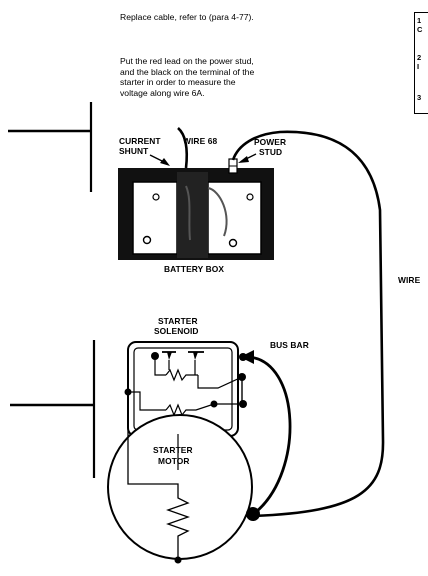 Image resolution: width=428 pixels, height=576 pixels. Describe the element at coordinates (185, 389) in the screenshot. I see `starter-solenoid` at that location.